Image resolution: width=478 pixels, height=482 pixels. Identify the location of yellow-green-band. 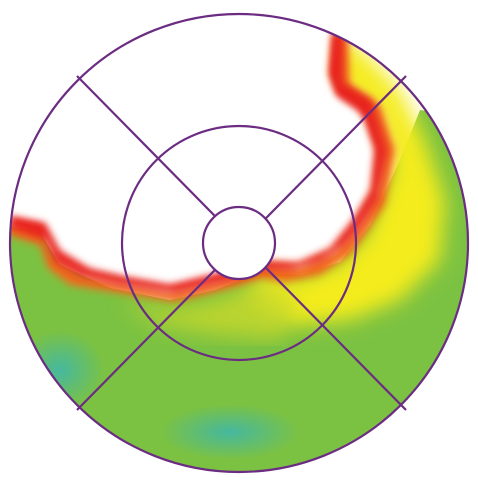
(210, 310).